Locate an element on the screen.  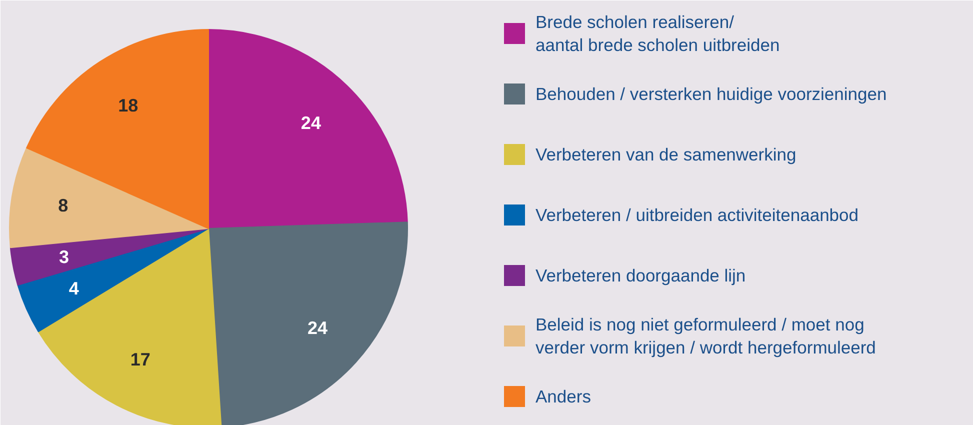
legend-label: Verbeteren van de samenwerking is located at coordinates (666, 154).